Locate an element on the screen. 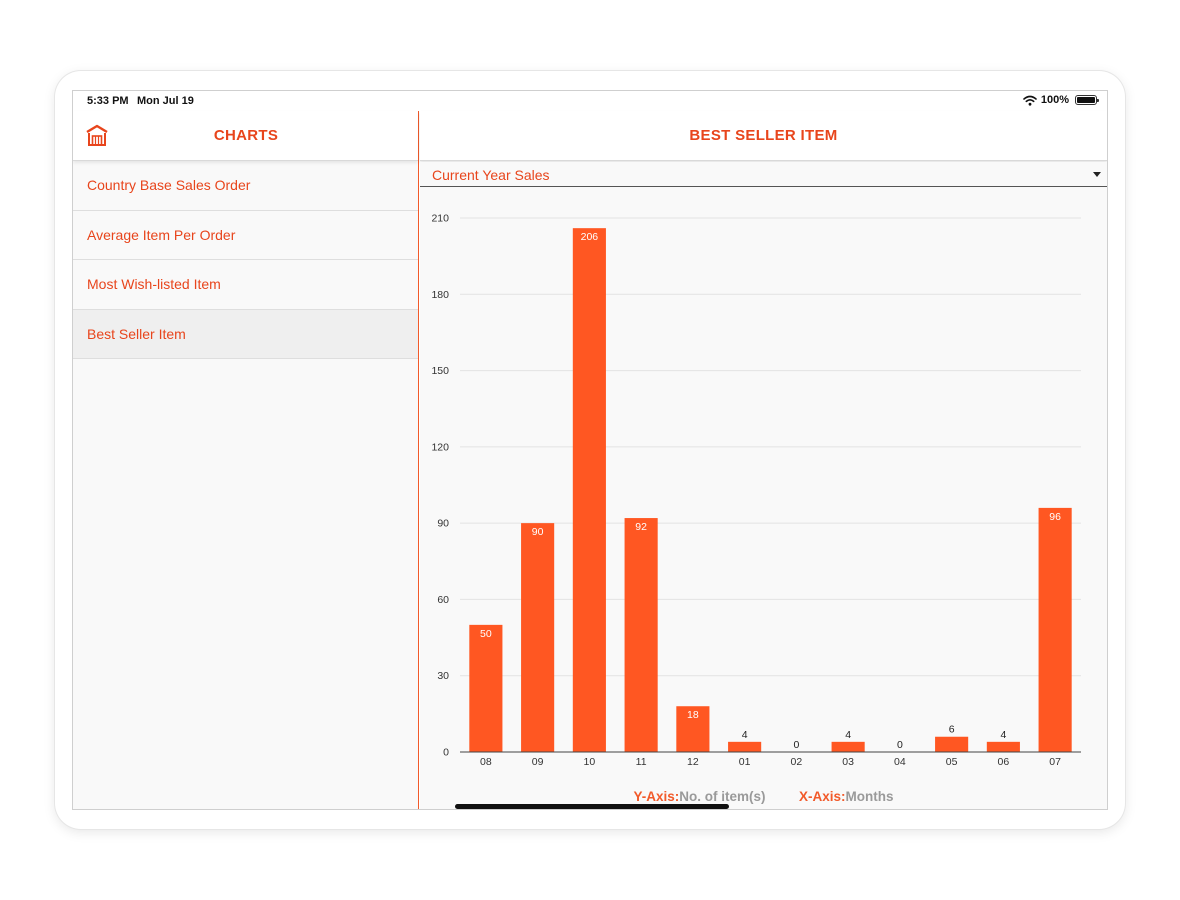 The image size is (1180, 900). sidebar-item-best-seller-item: Best Seller Item is located at coordinates (245, 334).